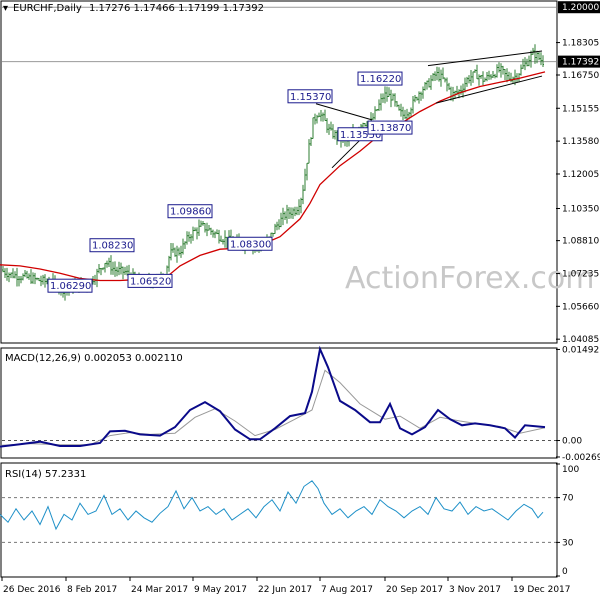 The image size is (600, 600). I want to click on macd-tick-label: -0.002696, so click(581, 458).